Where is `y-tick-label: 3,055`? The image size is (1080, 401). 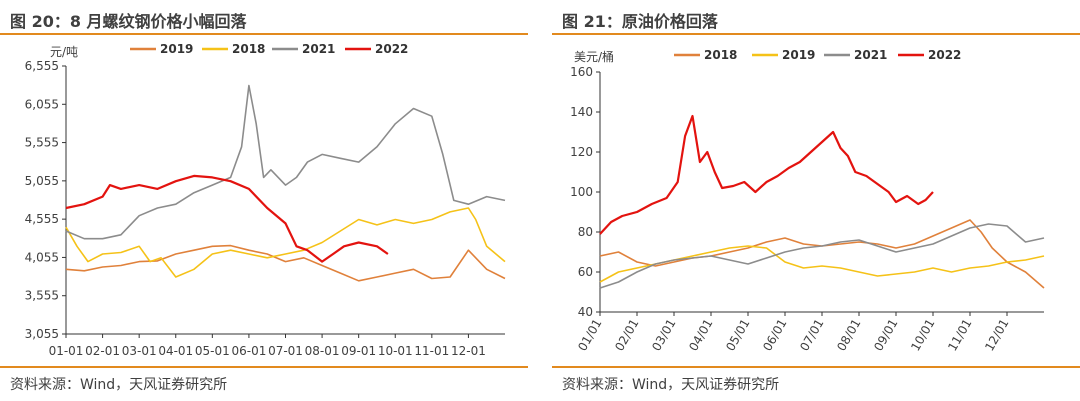 y-tick-label: 3,055 is located at coordinates (42, 334).